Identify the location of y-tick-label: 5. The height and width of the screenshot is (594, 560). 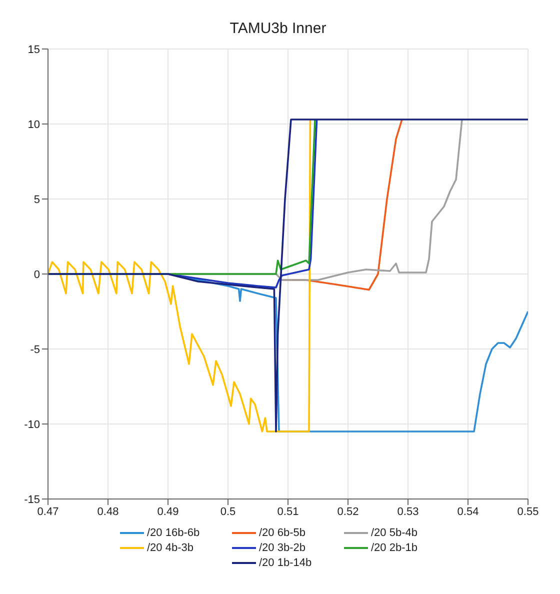
(37, 200).